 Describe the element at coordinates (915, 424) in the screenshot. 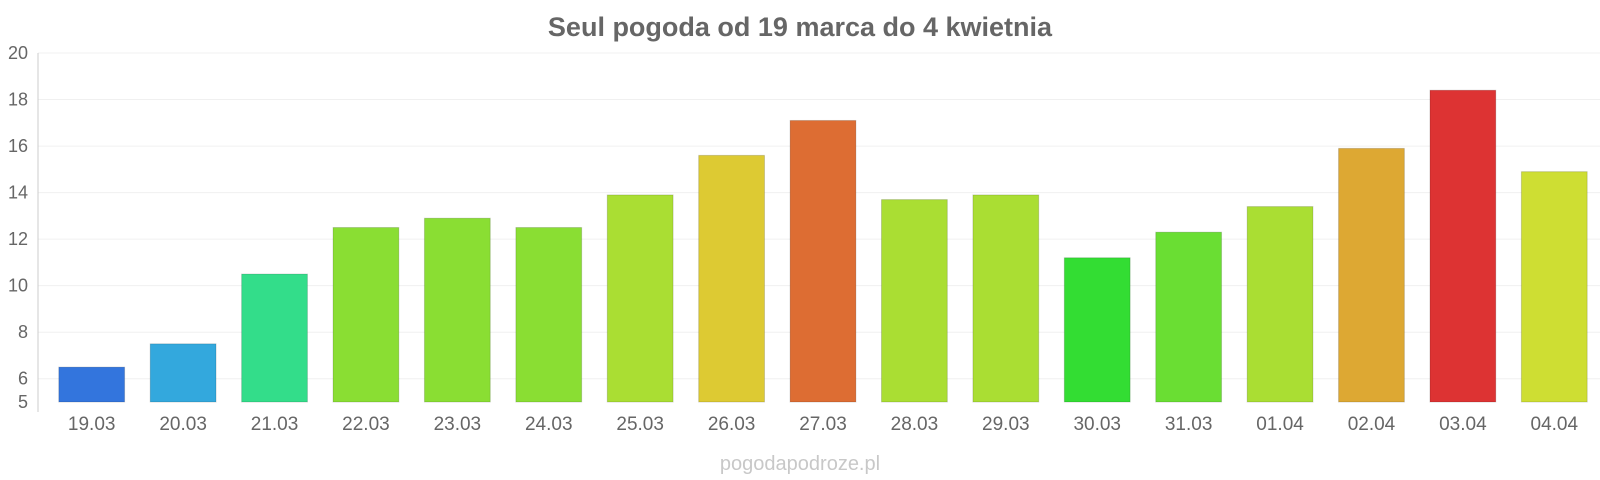

I see `x-tick-label: 28.03` at that location.